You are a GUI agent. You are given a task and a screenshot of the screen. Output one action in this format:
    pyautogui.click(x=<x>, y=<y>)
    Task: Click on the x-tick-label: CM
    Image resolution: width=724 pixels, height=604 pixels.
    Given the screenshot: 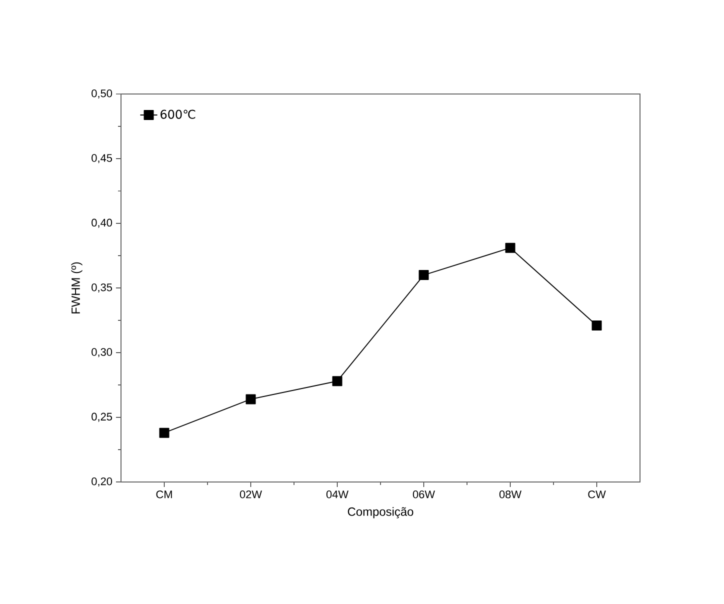 What is the action you would take?
    pyautogui.click(x=164, y=494)
    